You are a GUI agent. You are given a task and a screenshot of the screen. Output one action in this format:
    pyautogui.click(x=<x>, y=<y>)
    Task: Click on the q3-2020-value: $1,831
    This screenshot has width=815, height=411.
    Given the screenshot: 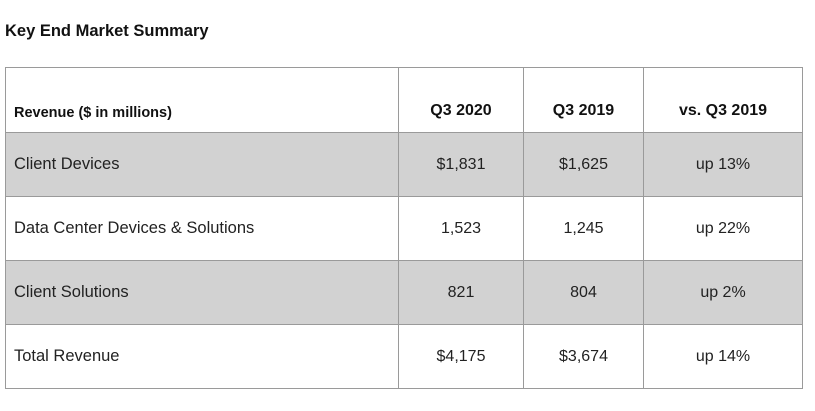 What is the action you would take?
    pyautogui.click(x=461, y=164)
    